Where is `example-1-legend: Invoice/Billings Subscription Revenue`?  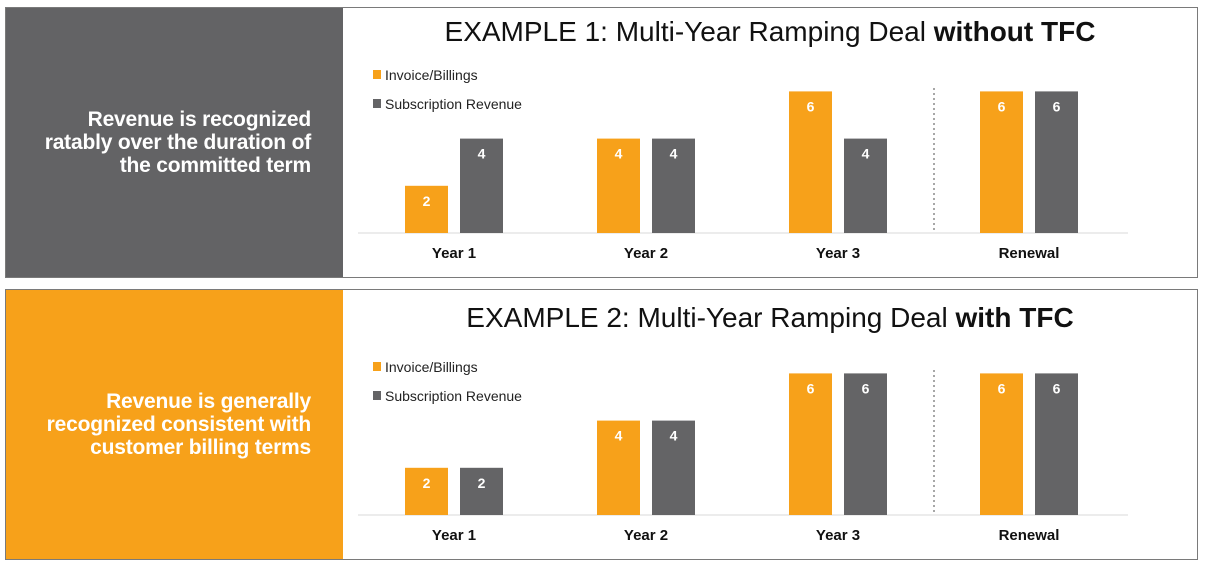 example-1-legend: Invoice/Billings Subscription Revenue is located at coordinates (447, 89).